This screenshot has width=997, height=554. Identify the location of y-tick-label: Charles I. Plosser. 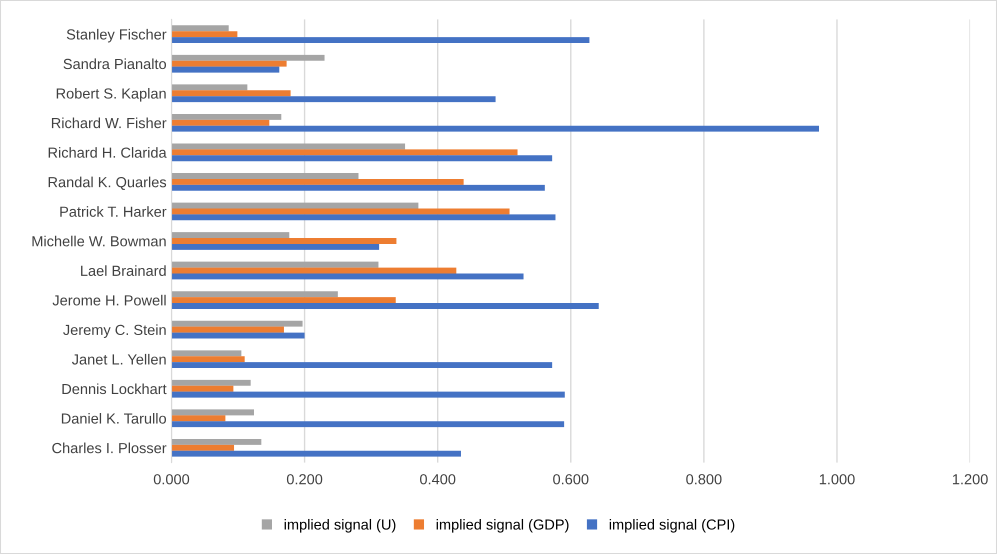
(109, 448).